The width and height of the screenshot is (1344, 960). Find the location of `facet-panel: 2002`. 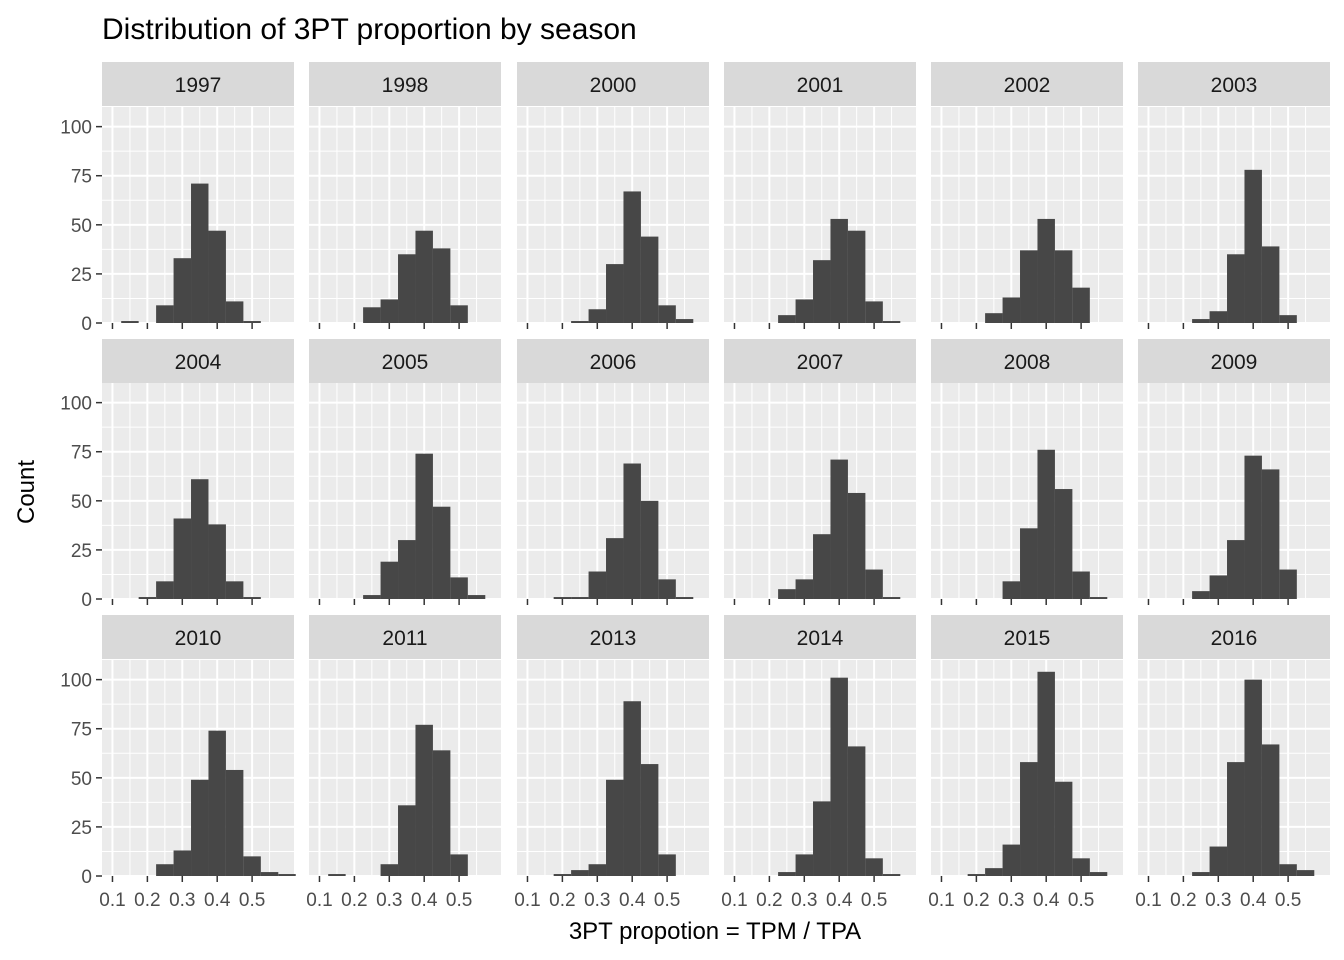

facet-panel: 2002 is located at coordinates (1027, 195).